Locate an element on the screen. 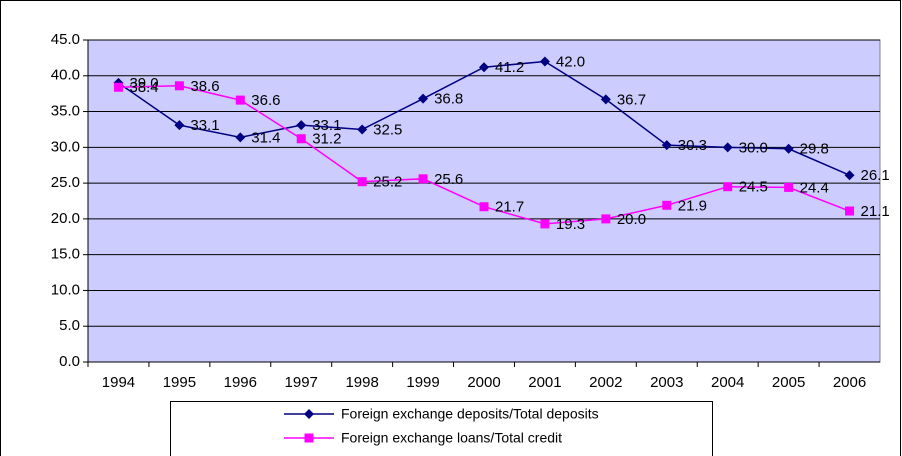 The image size is (902, 456). y-tick-label: 0.0 is located at coordinates (69, 361).